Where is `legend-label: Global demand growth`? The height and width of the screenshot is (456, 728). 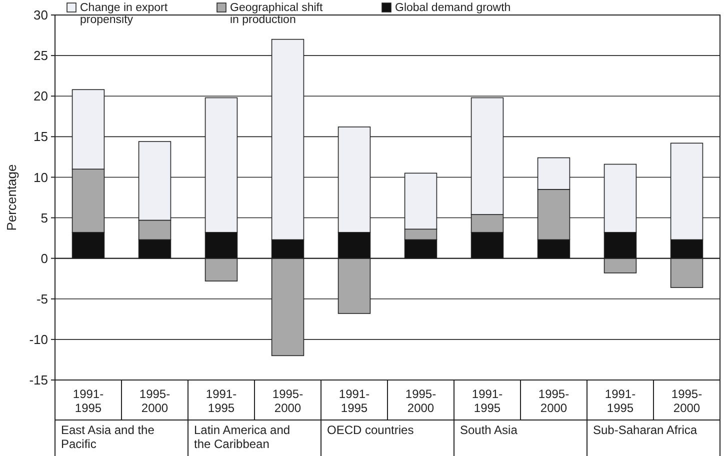
legend-label: Global demand growth is located at coordinates (453, 8).